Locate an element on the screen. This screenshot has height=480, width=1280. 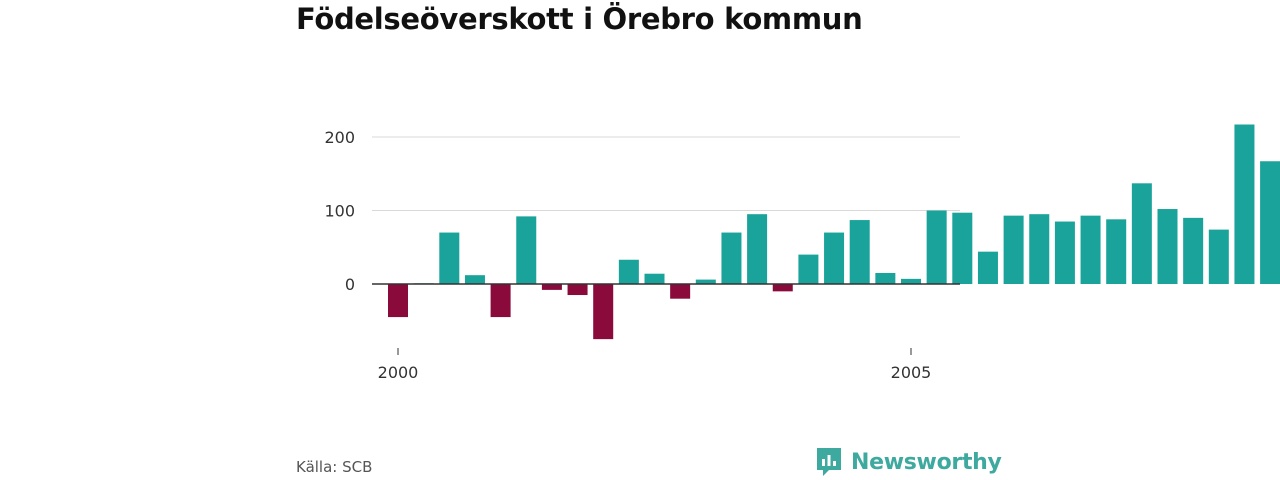
chart-title: Födelseöverskott i Örebro kommun is located at coordinates (579, 19).